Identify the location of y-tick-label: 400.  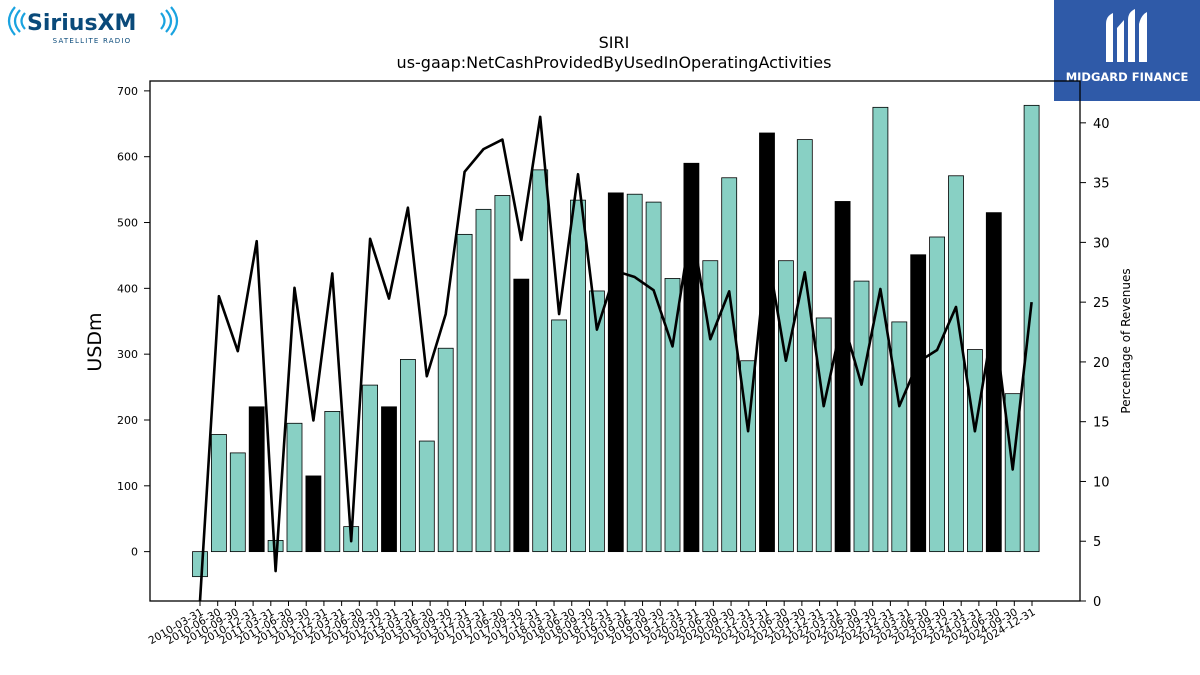
(127, 288).